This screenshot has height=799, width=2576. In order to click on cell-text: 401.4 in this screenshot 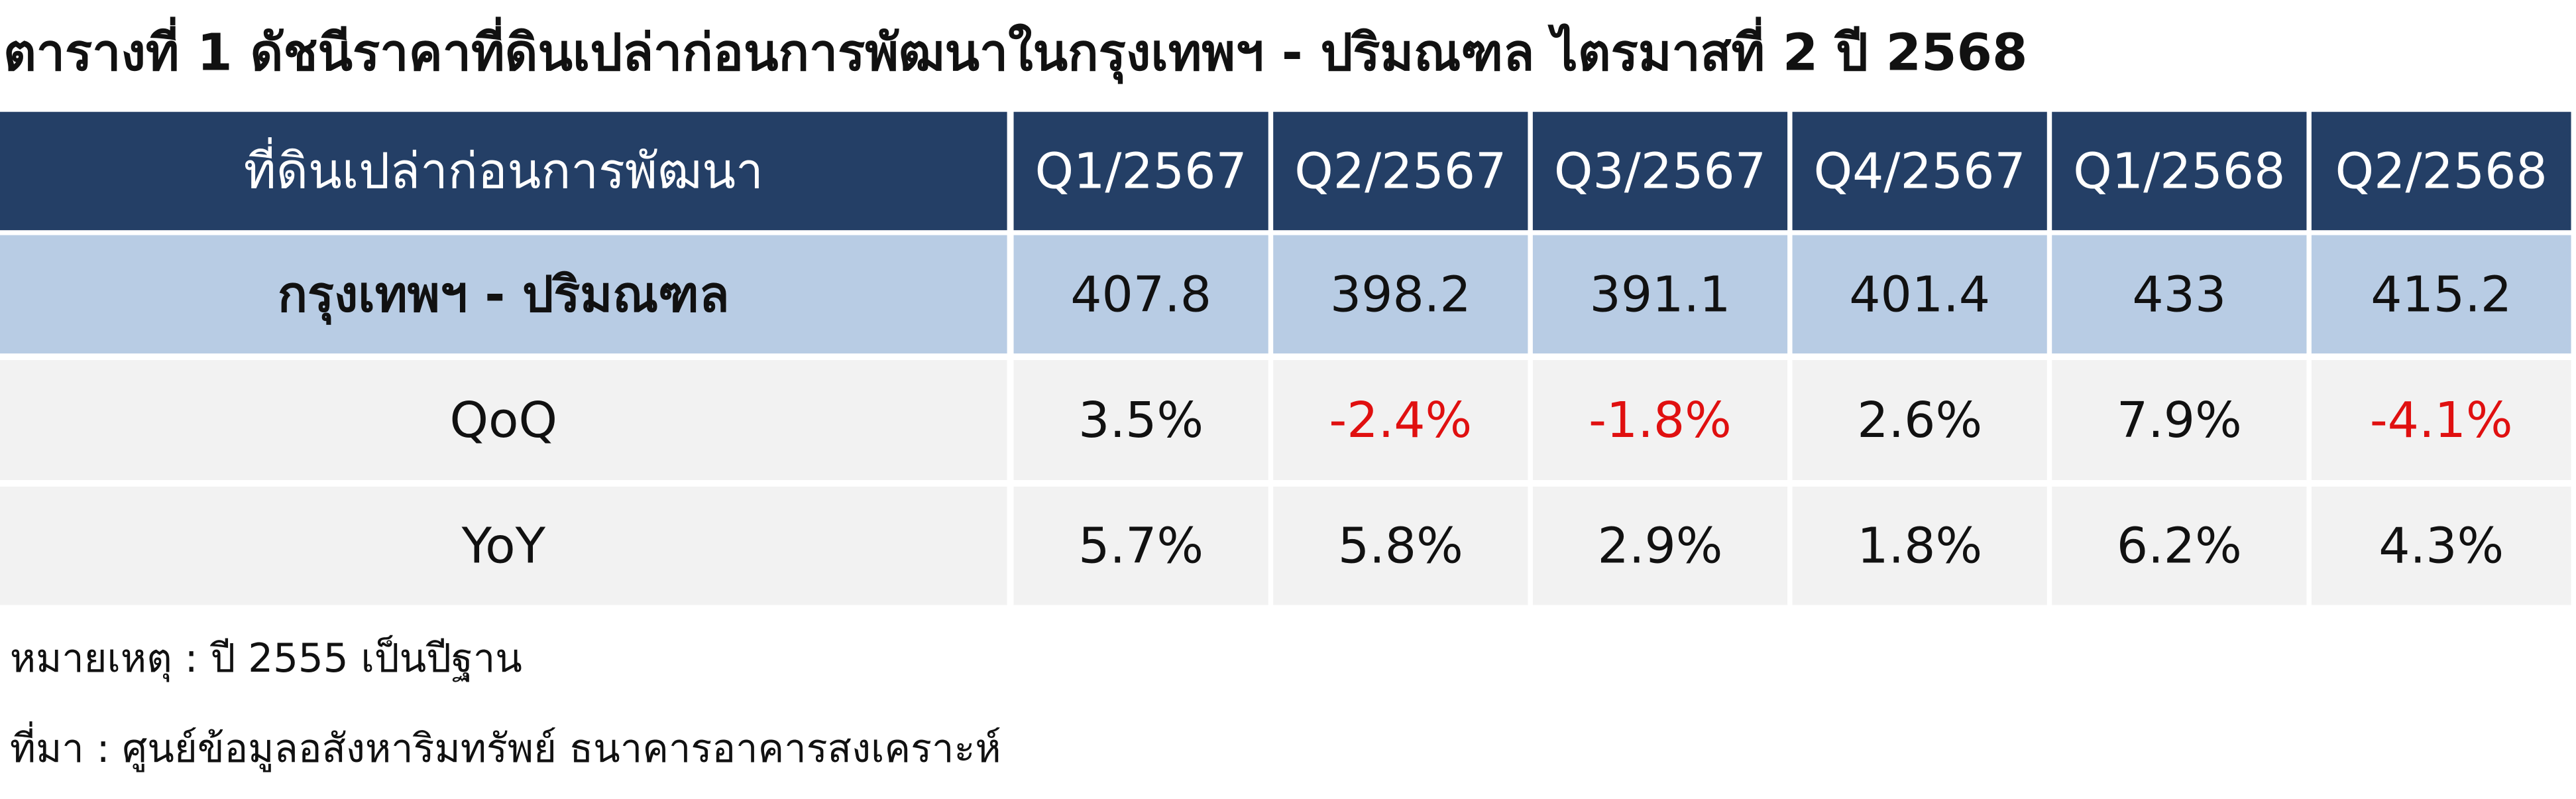, I will do `click(1919, 294)`.